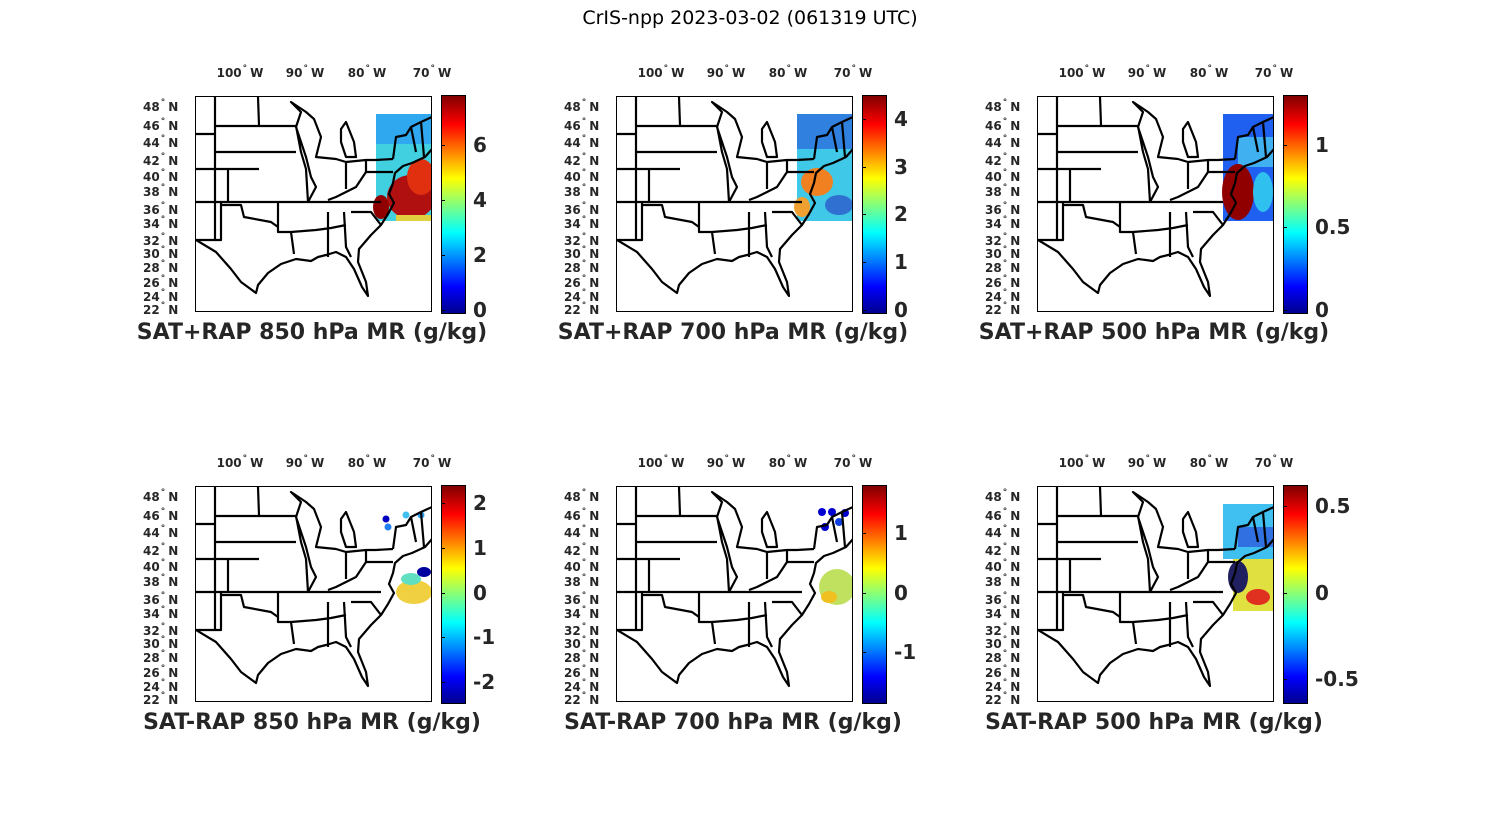 Image resolution: width=1500 pixels, height=825 pixels. I want to click on colorbar-tick-label: 6, so click(480, 144).